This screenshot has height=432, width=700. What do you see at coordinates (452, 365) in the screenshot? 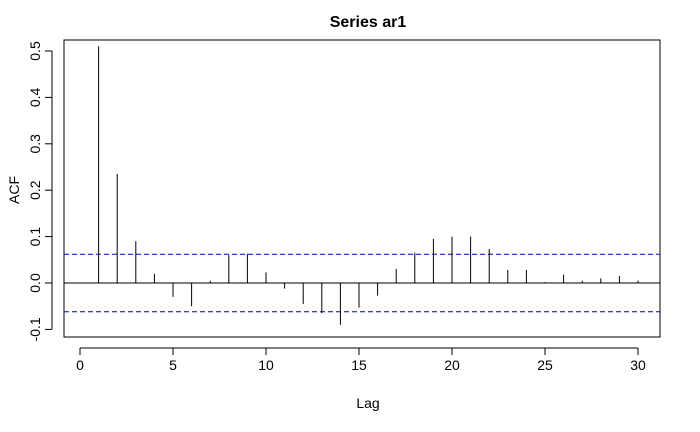
I see `x-tick-label: 20` at bounding box center [452, 365].